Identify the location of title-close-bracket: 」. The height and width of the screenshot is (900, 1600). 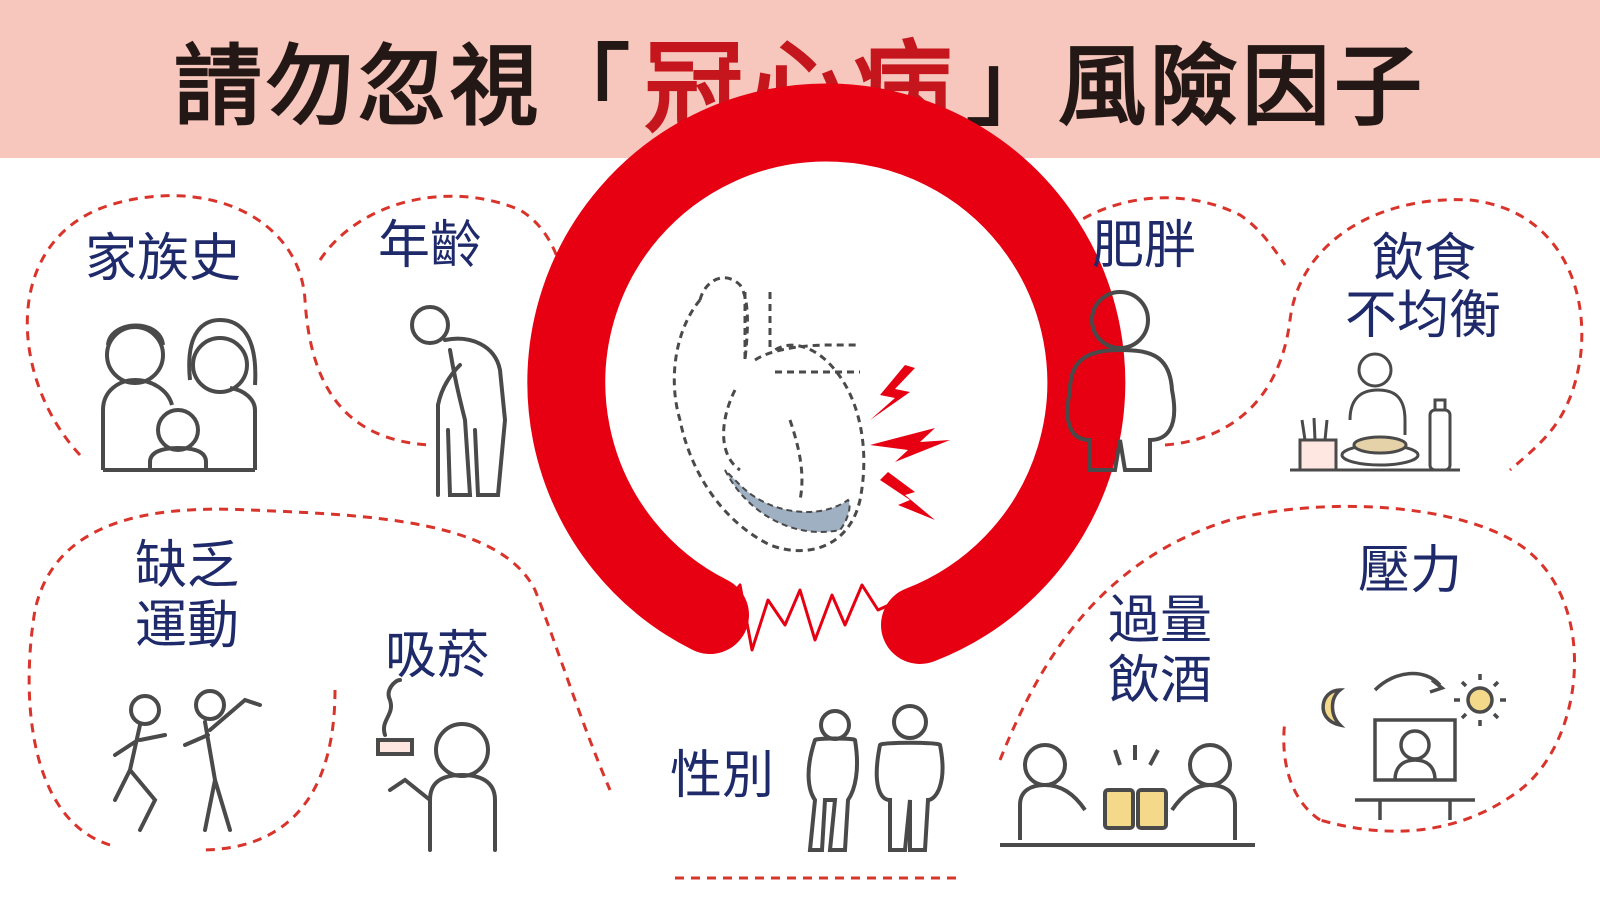
(1012, 86).